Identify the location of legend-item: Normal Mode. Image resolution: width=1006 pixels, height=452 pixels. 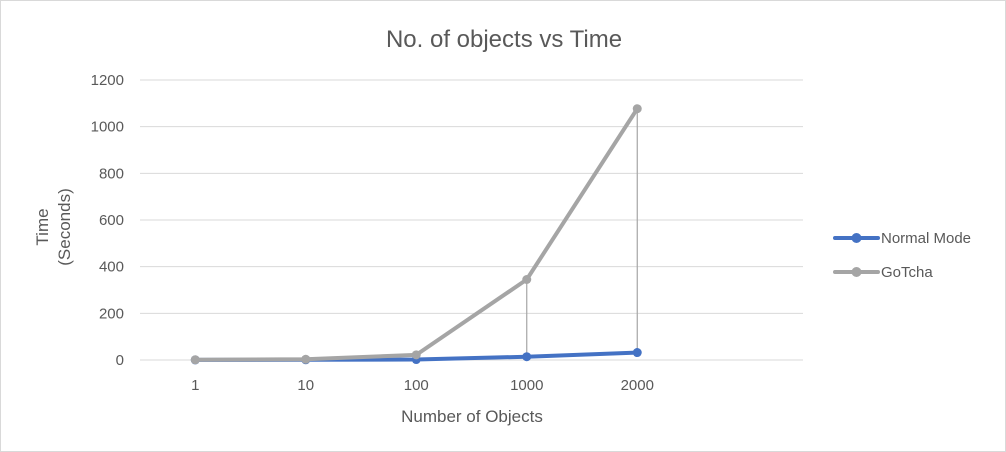
(902, 238).